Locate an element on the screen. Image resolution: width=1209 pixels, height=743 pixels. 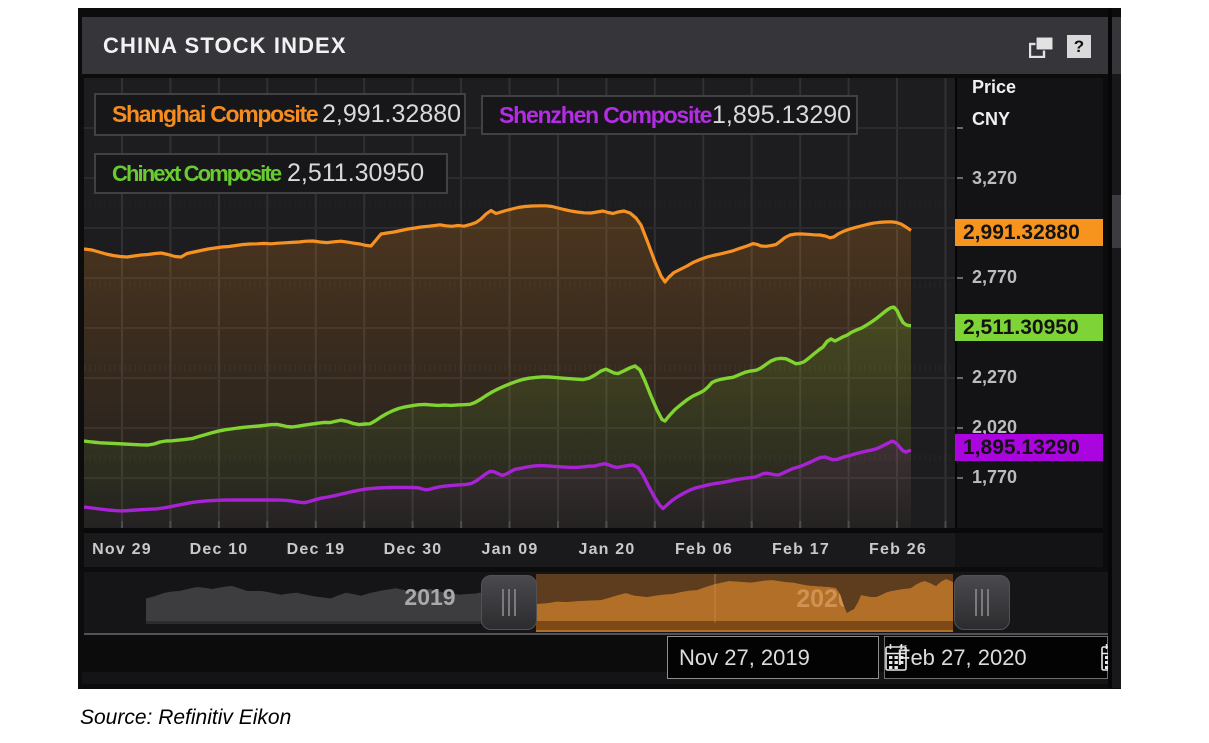
svg-text: 27 is located at coordinates (903, 648).